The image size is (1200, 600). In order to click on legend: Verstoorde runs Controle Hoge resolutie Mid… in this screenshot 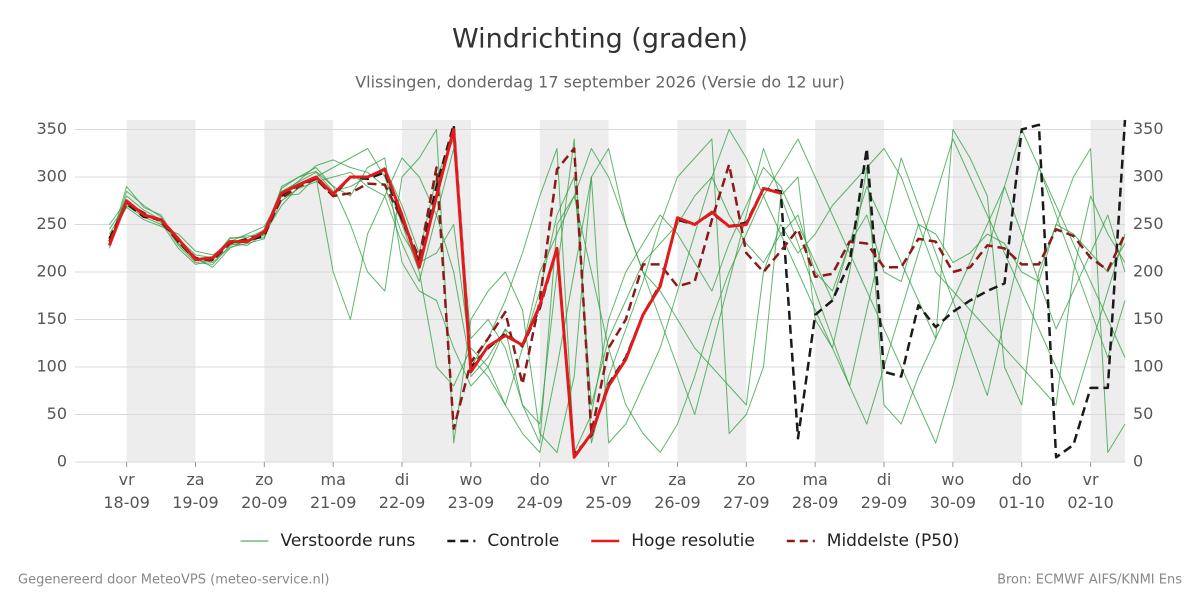, I will do `click(600, 541)`.